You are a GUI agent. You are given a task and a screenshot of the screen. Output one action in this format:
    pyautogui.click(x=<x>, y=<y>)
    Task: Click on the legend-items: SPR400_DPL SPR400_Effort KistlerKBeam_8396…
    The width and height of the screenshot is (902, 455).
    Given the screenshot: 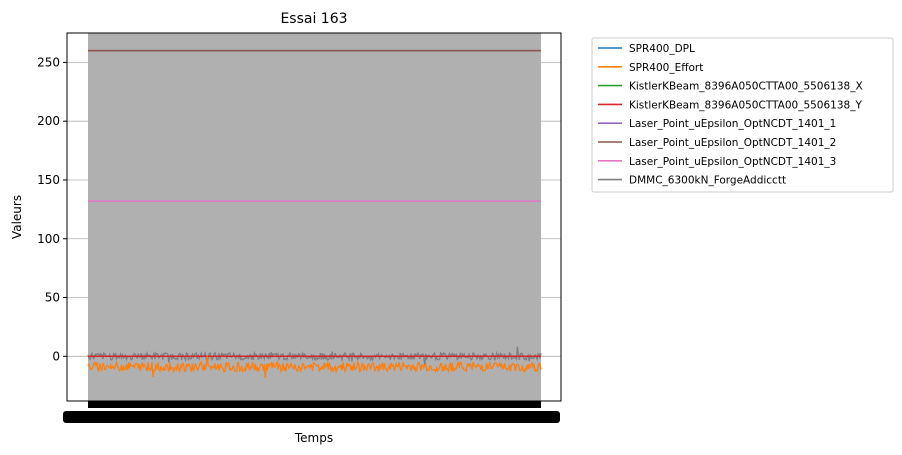 What is the action you would take?
    pyautogui.click(x=730, y=115)
    